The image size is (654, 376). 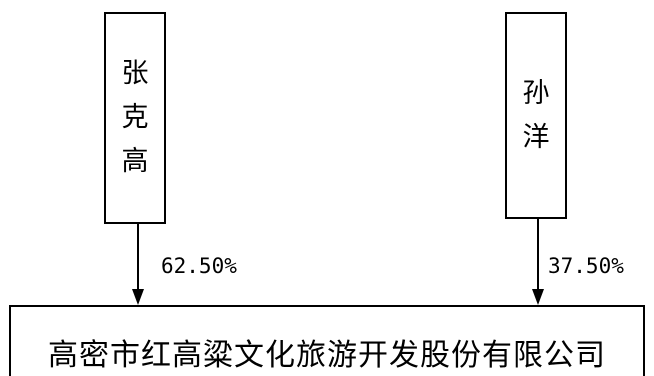 I want to click on share-percentage-zhang-kegao: 62.50%, so click(x=199, y=266).